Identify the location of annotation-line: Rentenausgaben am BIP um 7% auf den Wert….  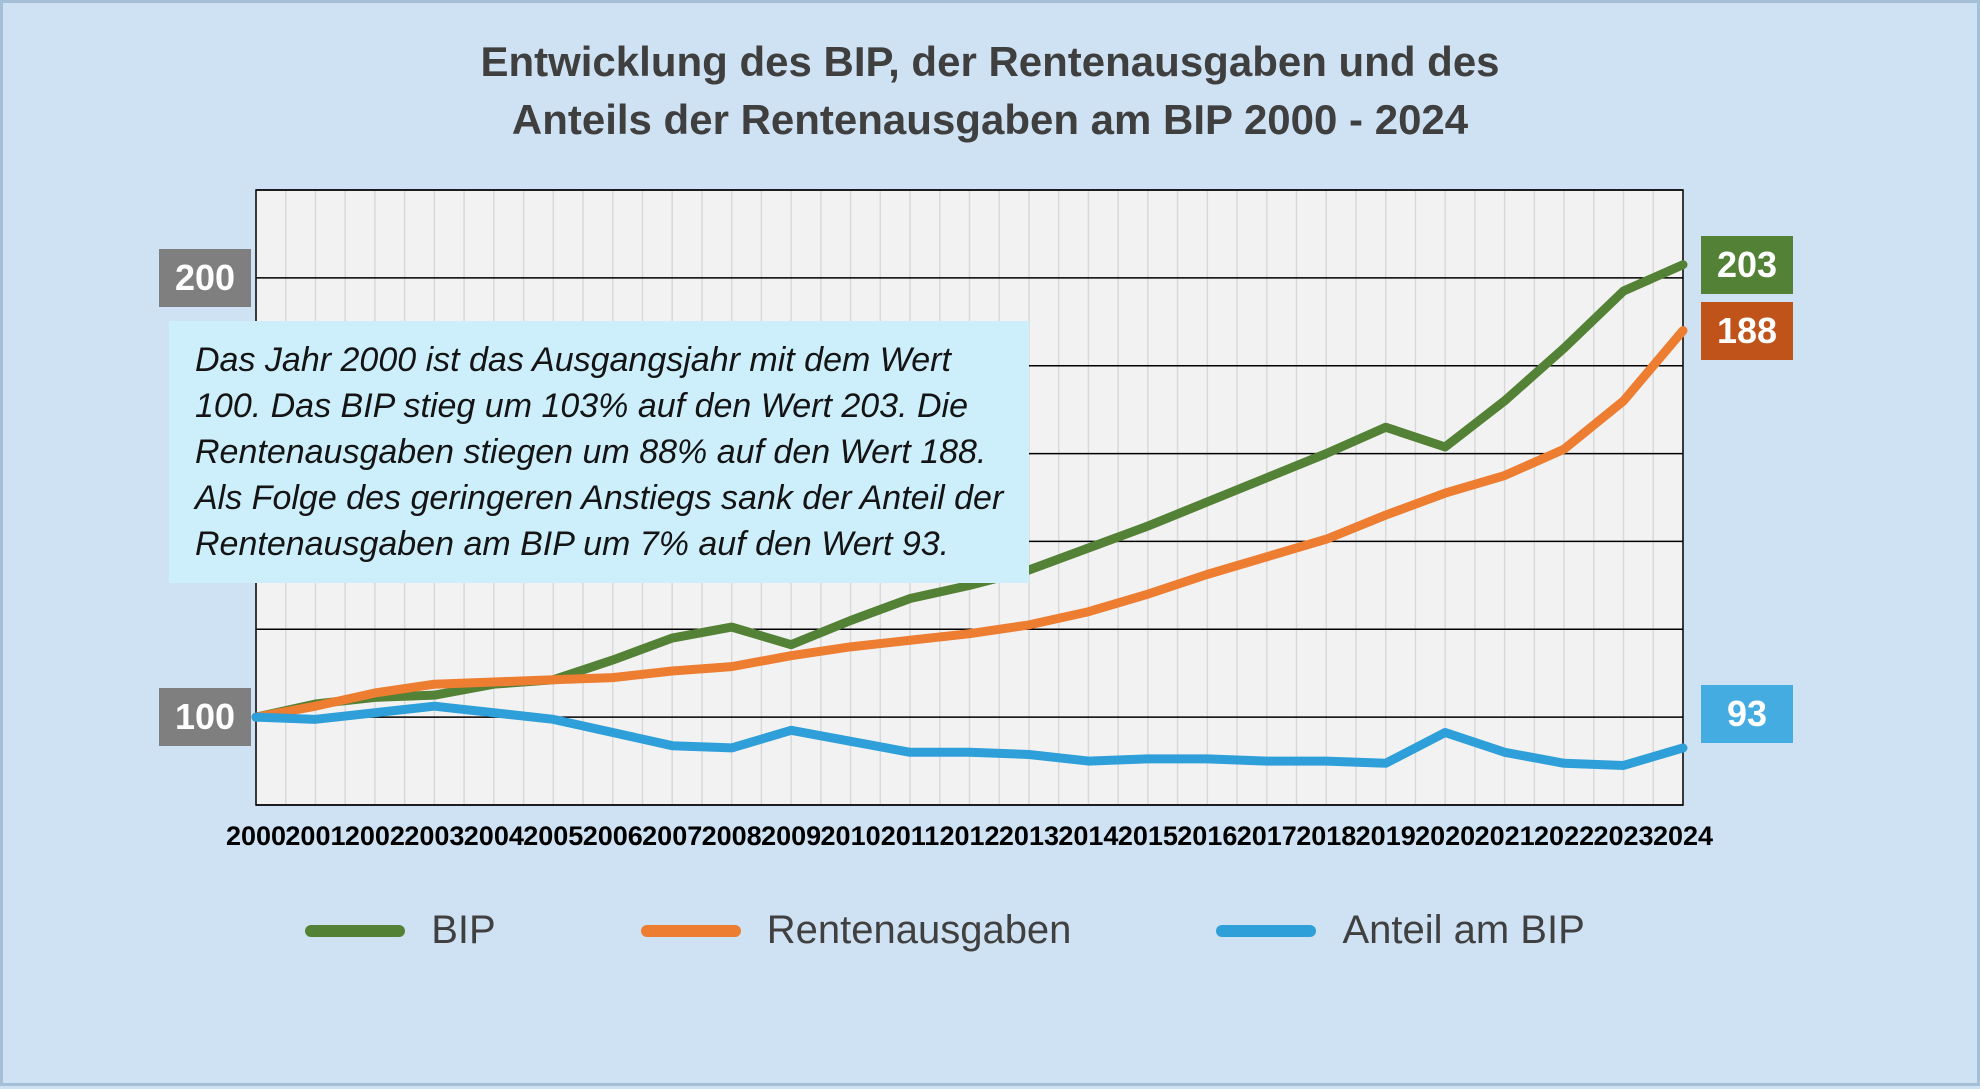
(572, 544).